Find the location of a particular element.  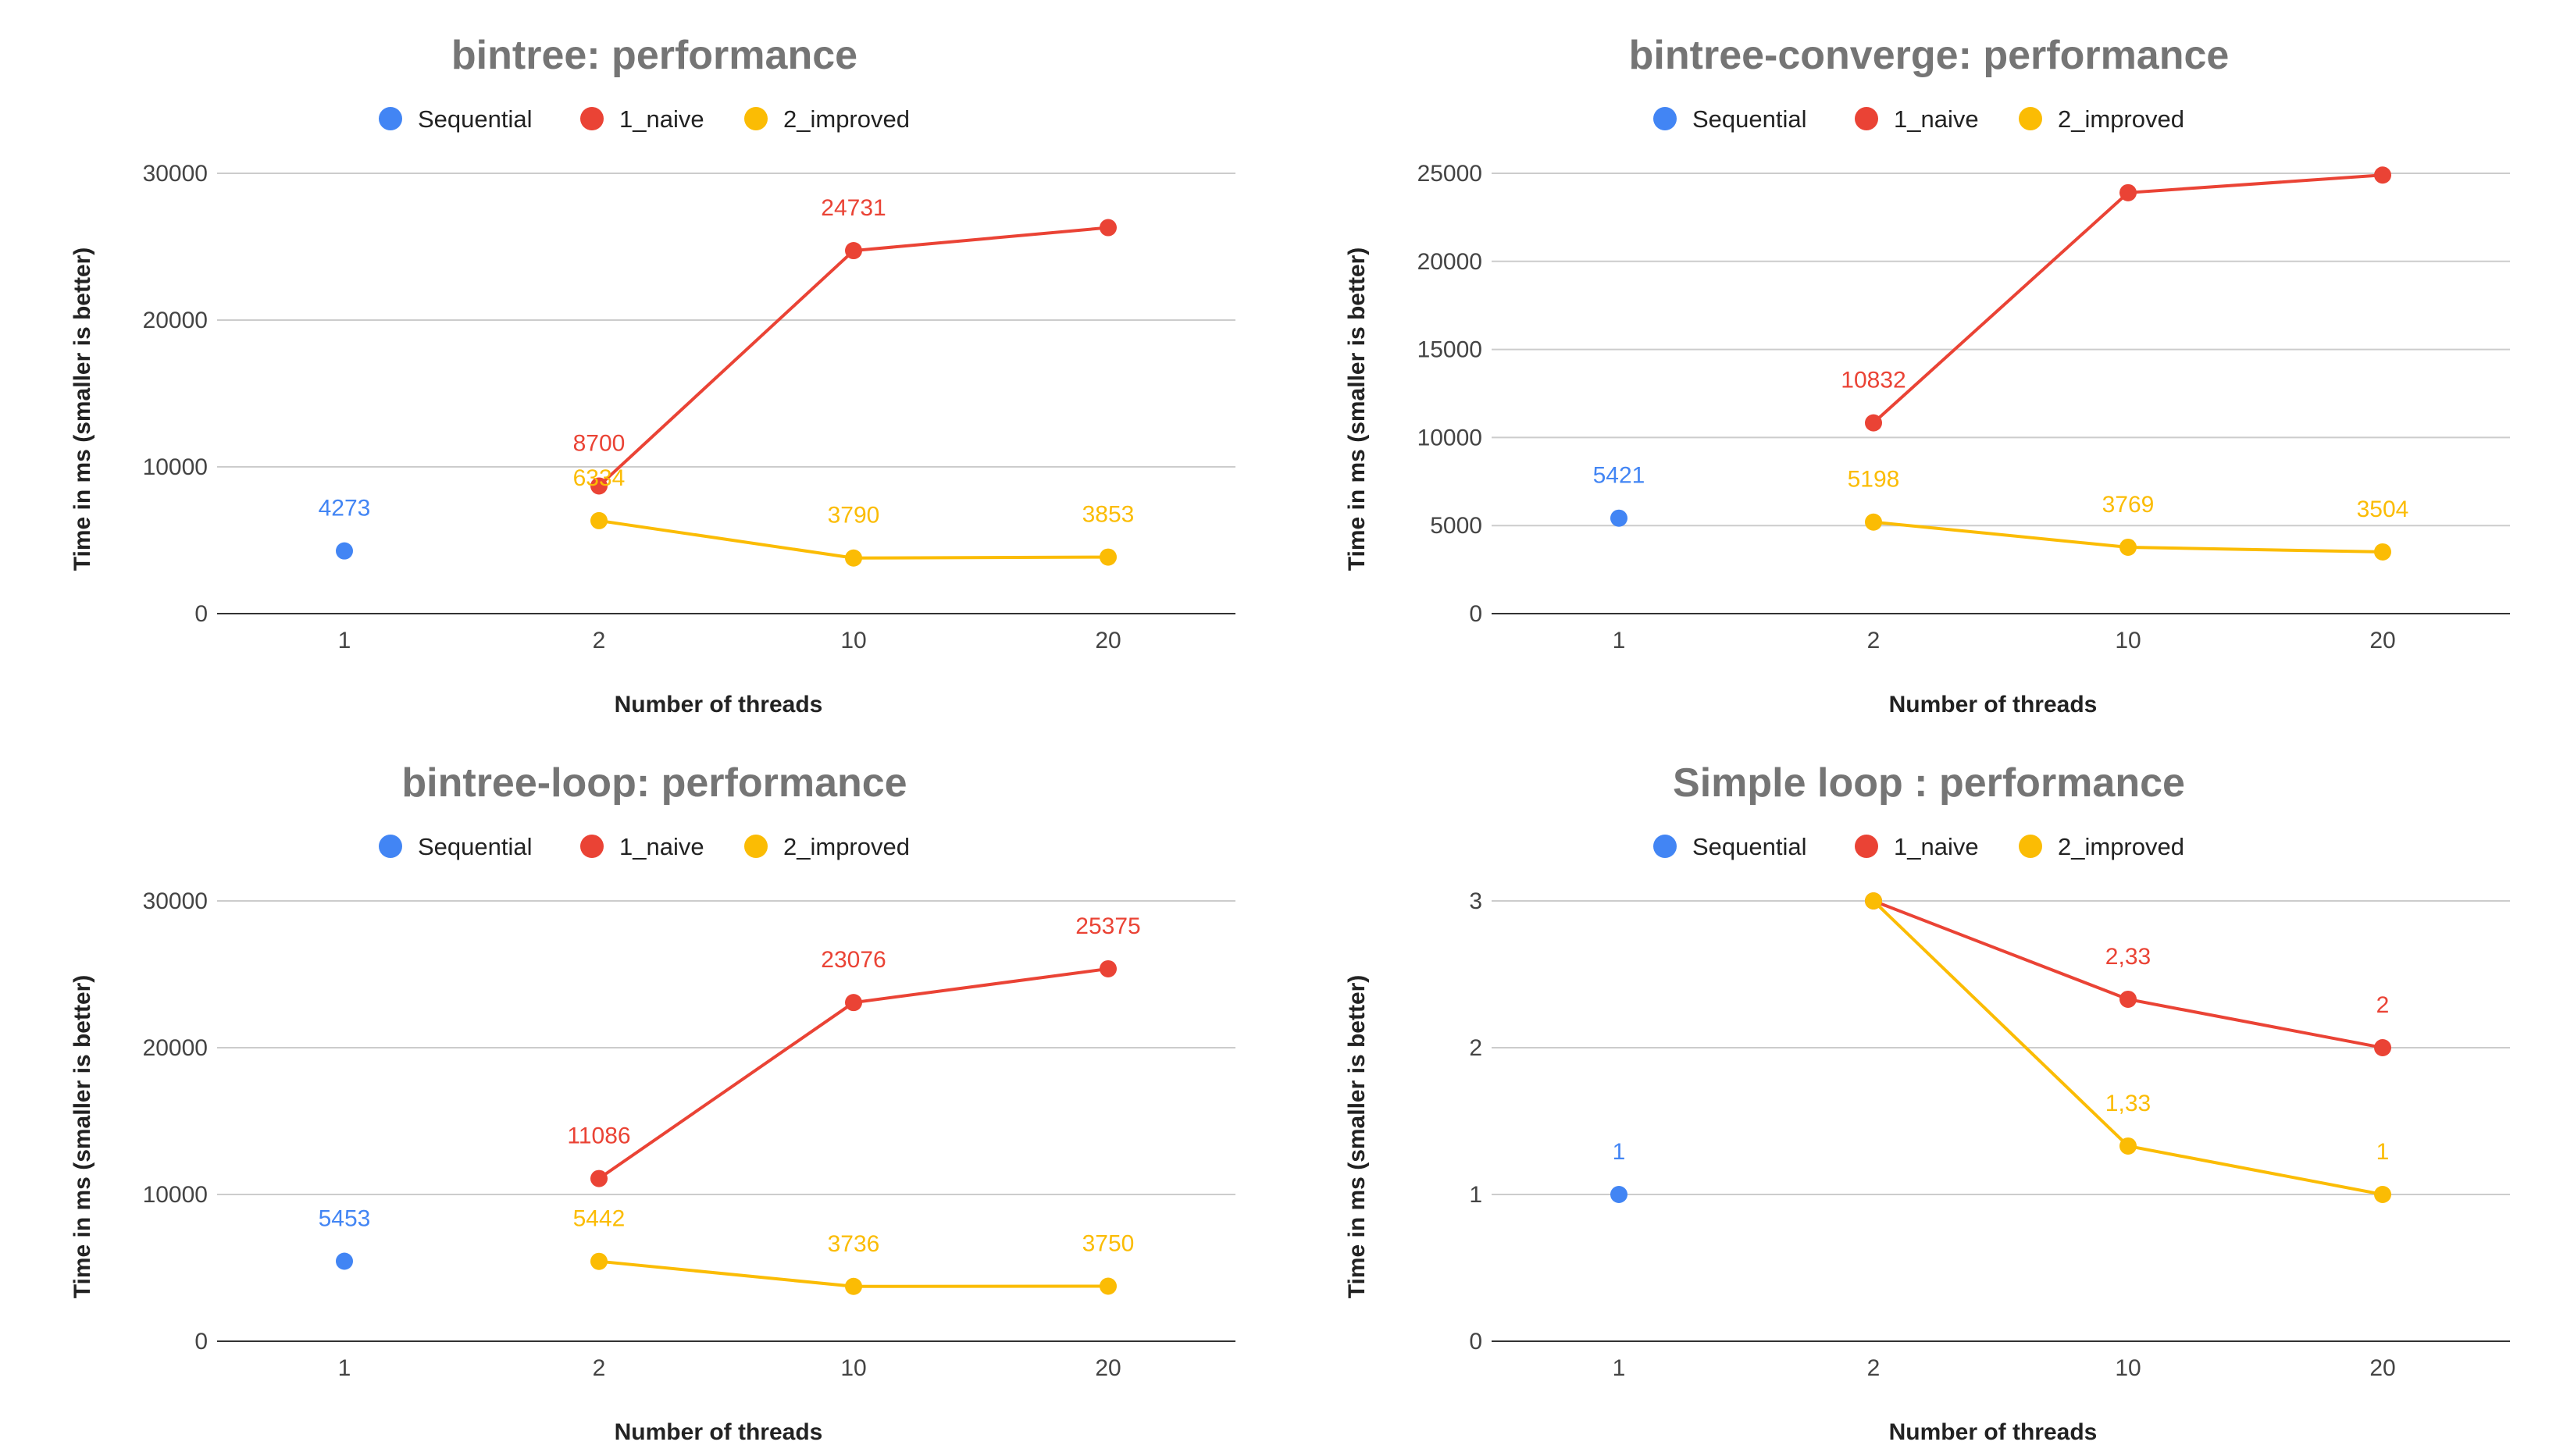

data-label: 2,33 is located at coordinates (2128, 957).